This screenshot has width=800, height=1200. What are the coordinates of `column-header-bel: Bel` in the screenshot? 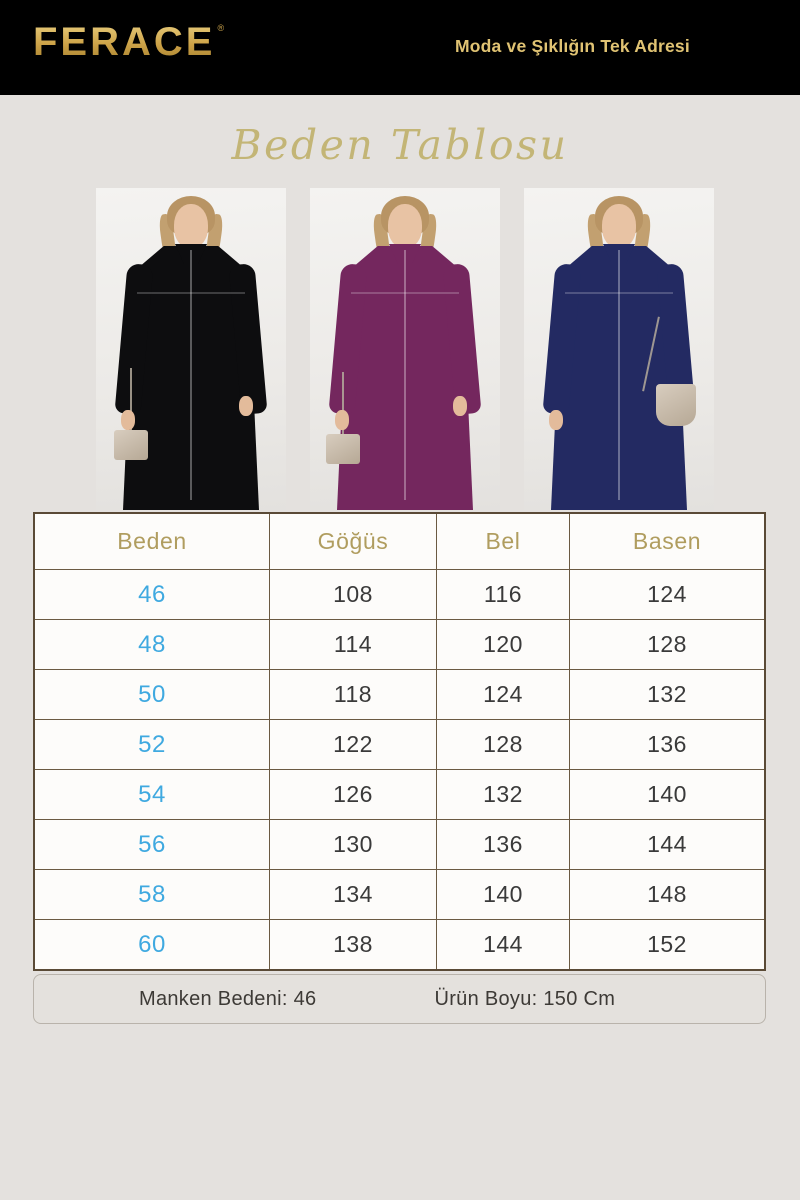 It's located at (503, 541).